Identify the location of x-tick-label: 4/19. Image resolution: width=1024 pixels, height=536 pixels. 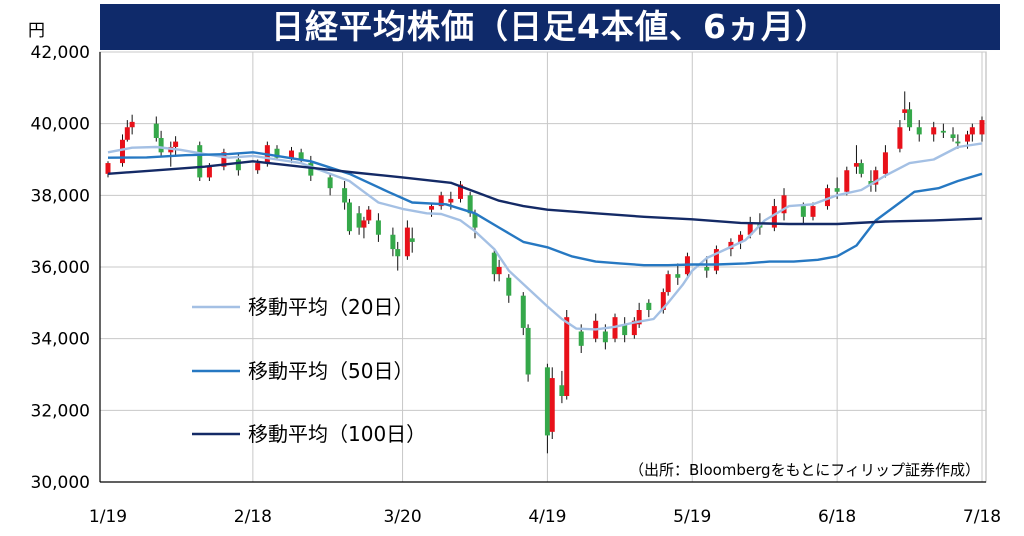
(547, 517).